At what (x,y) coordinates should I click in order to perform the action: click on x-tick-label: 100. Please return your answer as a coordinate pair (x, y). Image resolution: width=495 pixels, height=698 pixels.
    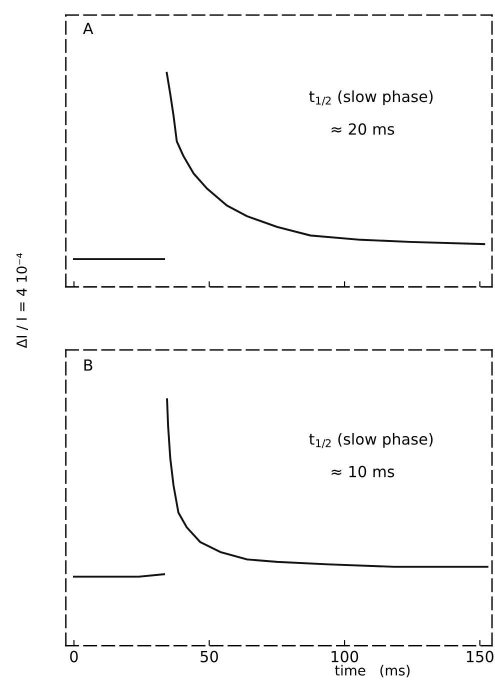
    Looking at the image, I should click on (345, 656).